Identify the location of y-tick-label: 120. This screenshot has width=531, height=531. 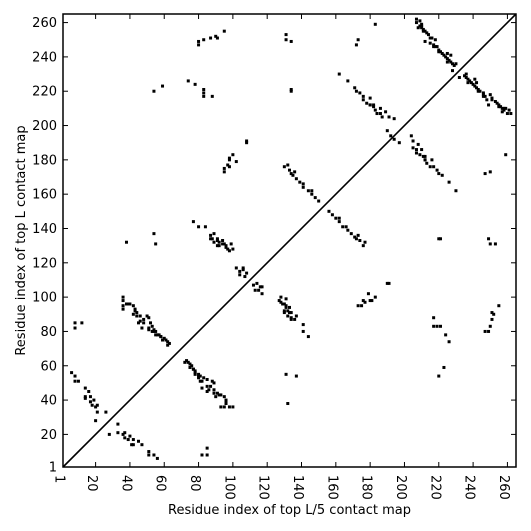
(44, 263).